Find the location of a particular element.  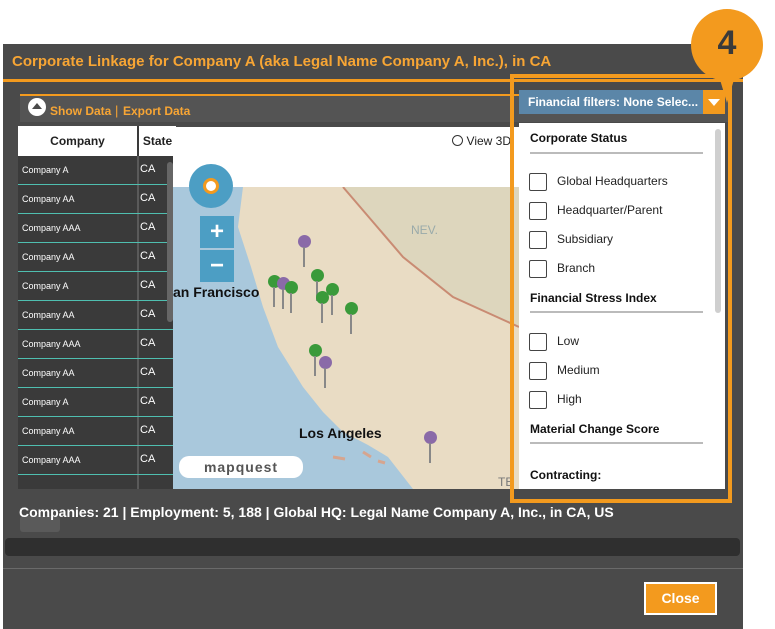

table-scrollbar is located at coordinates (170, 242).